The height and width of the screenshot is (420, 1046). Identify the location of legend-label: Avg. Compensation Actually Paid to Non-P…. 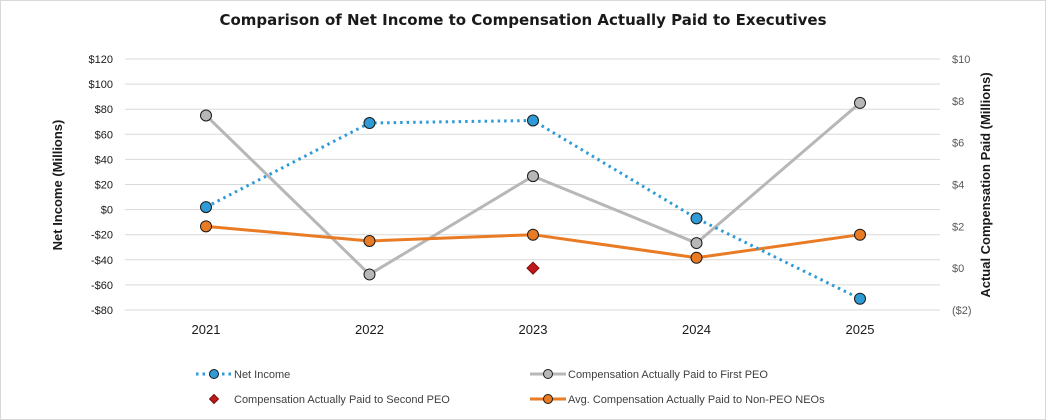
(696, 400).